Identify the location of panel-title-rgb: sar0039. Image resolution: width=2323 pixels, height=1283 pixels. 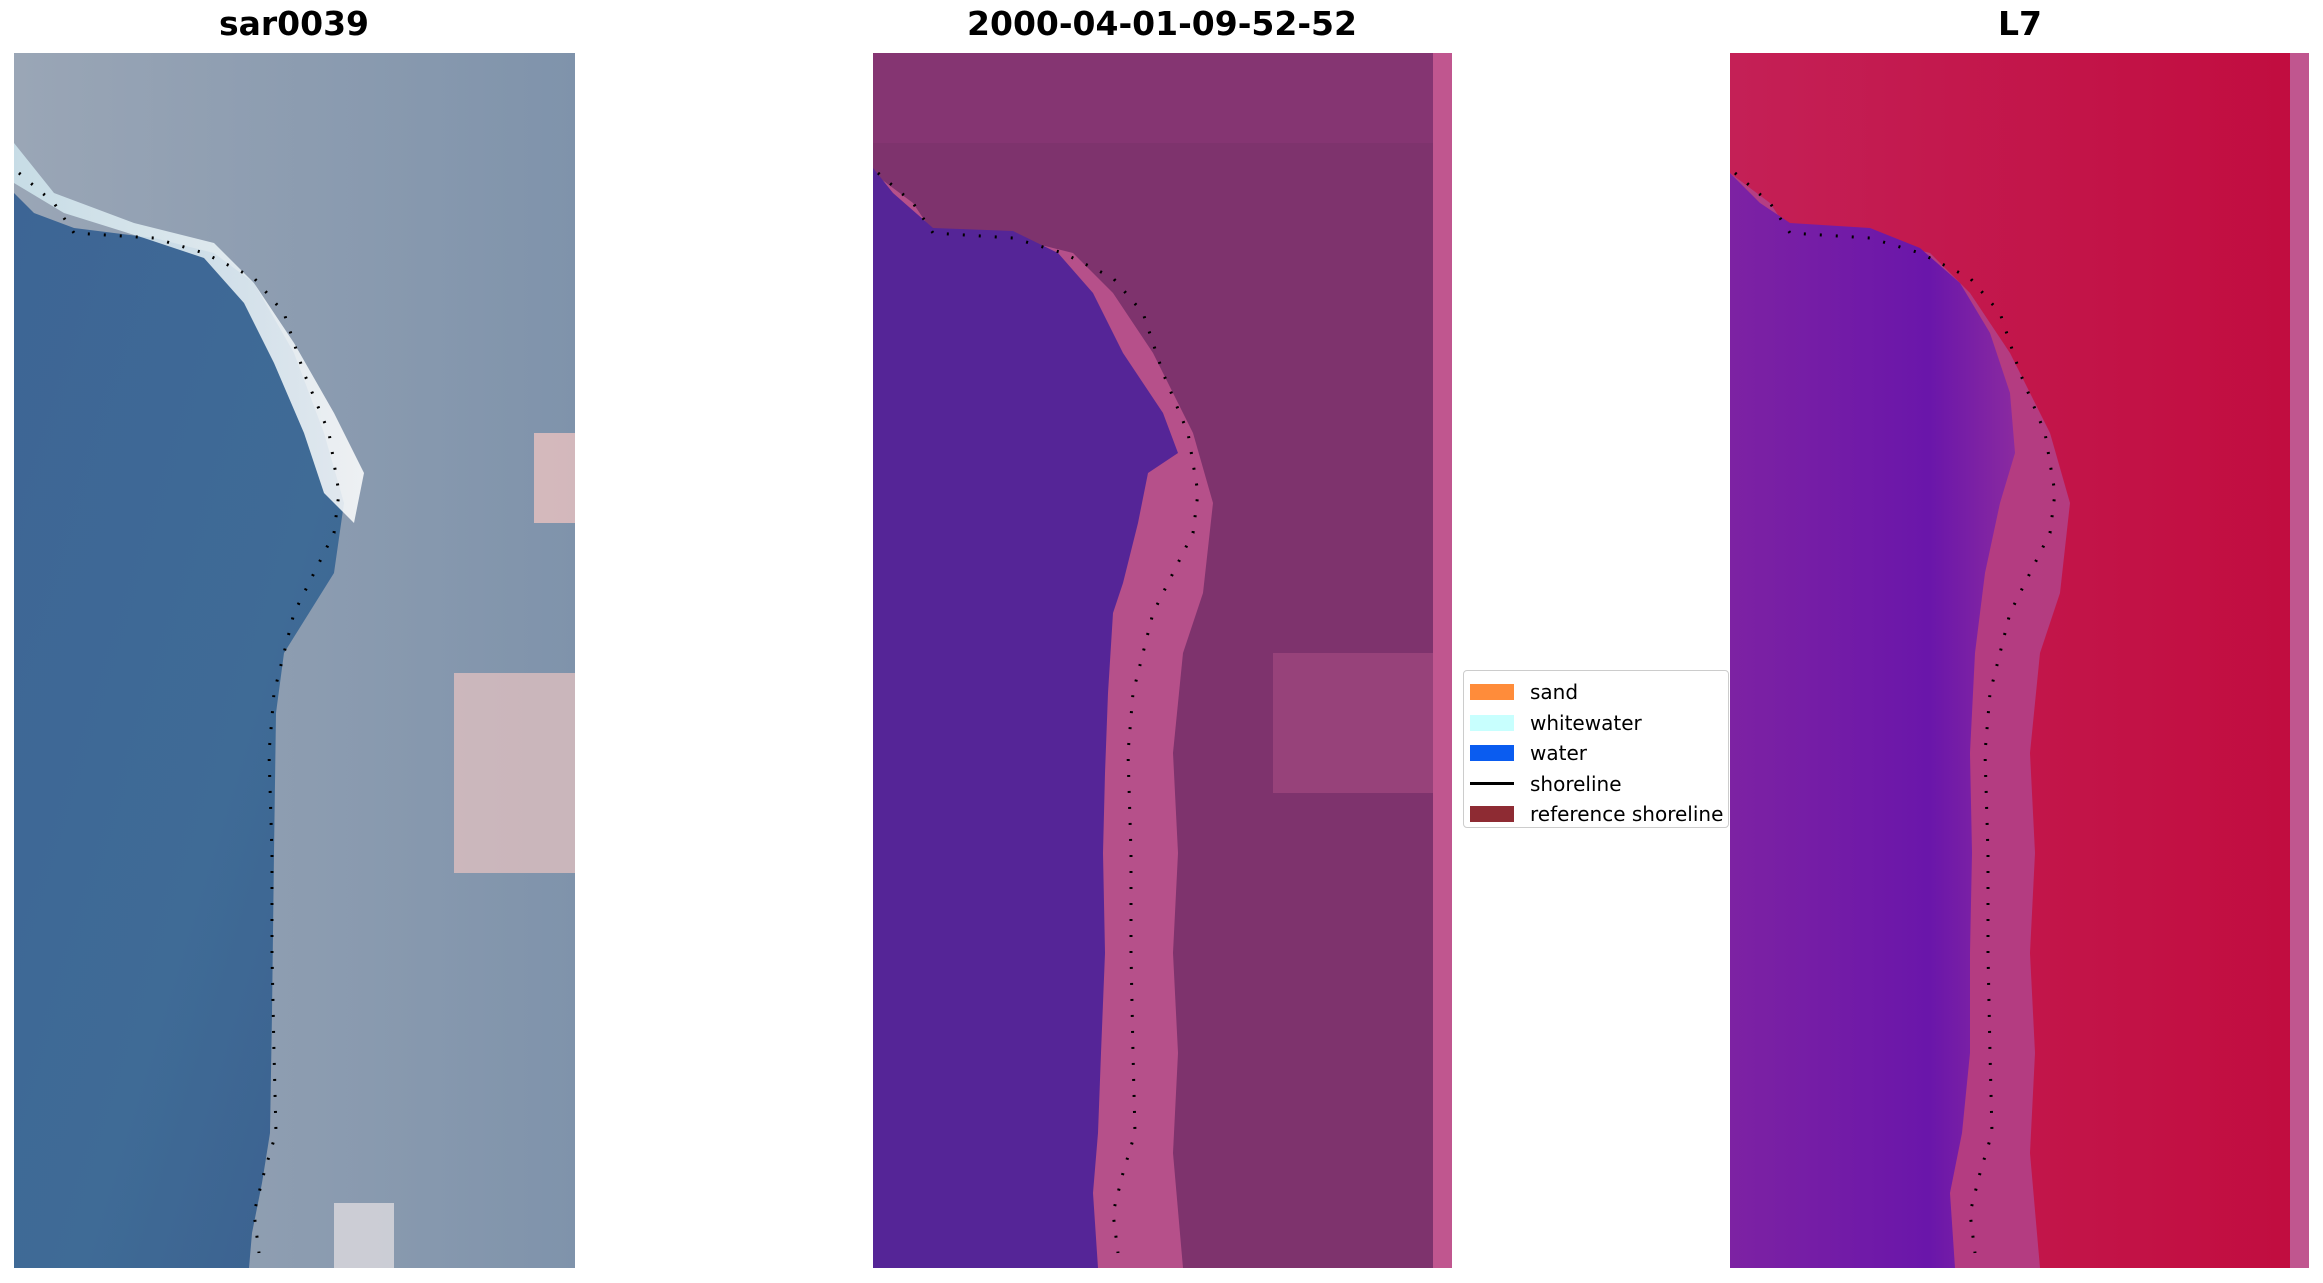
(294, 23).